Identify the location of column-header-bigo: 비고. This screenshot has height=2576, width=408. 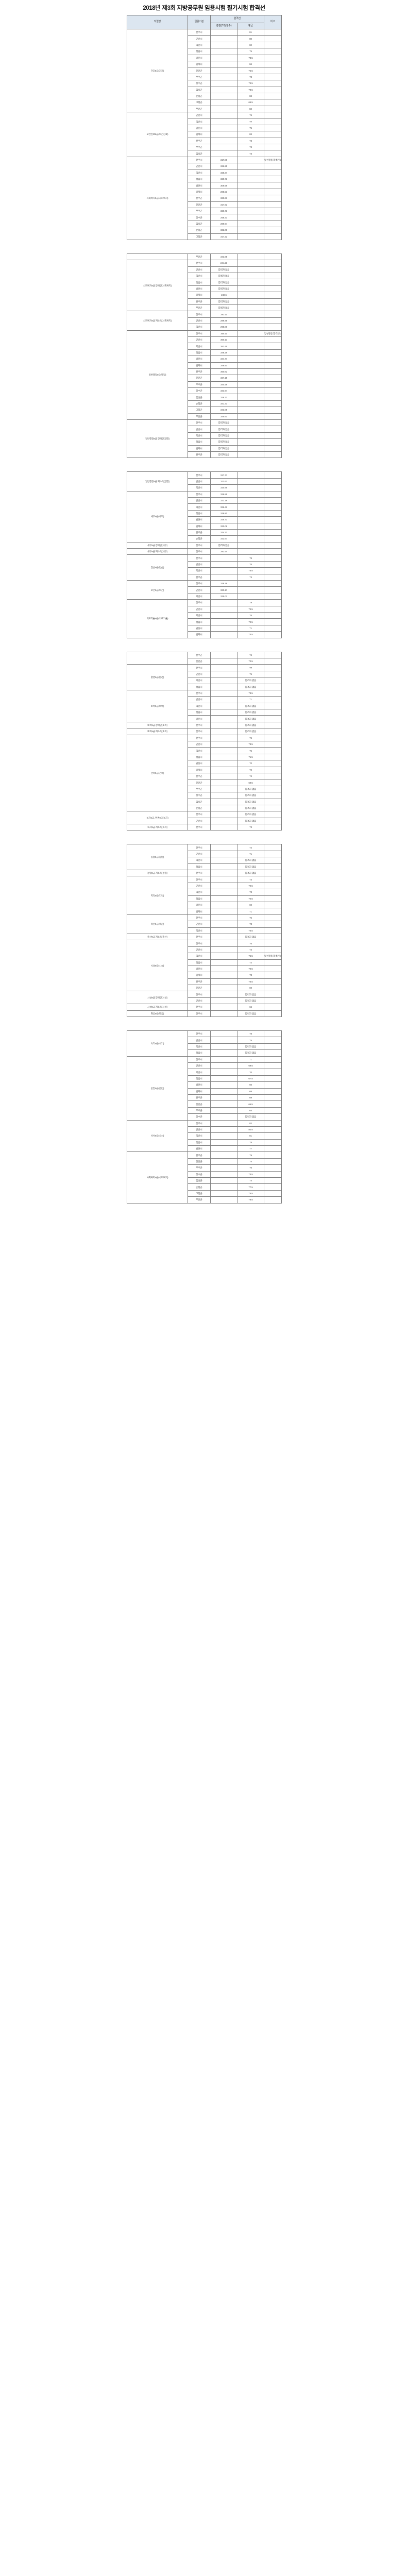
(273, 22).